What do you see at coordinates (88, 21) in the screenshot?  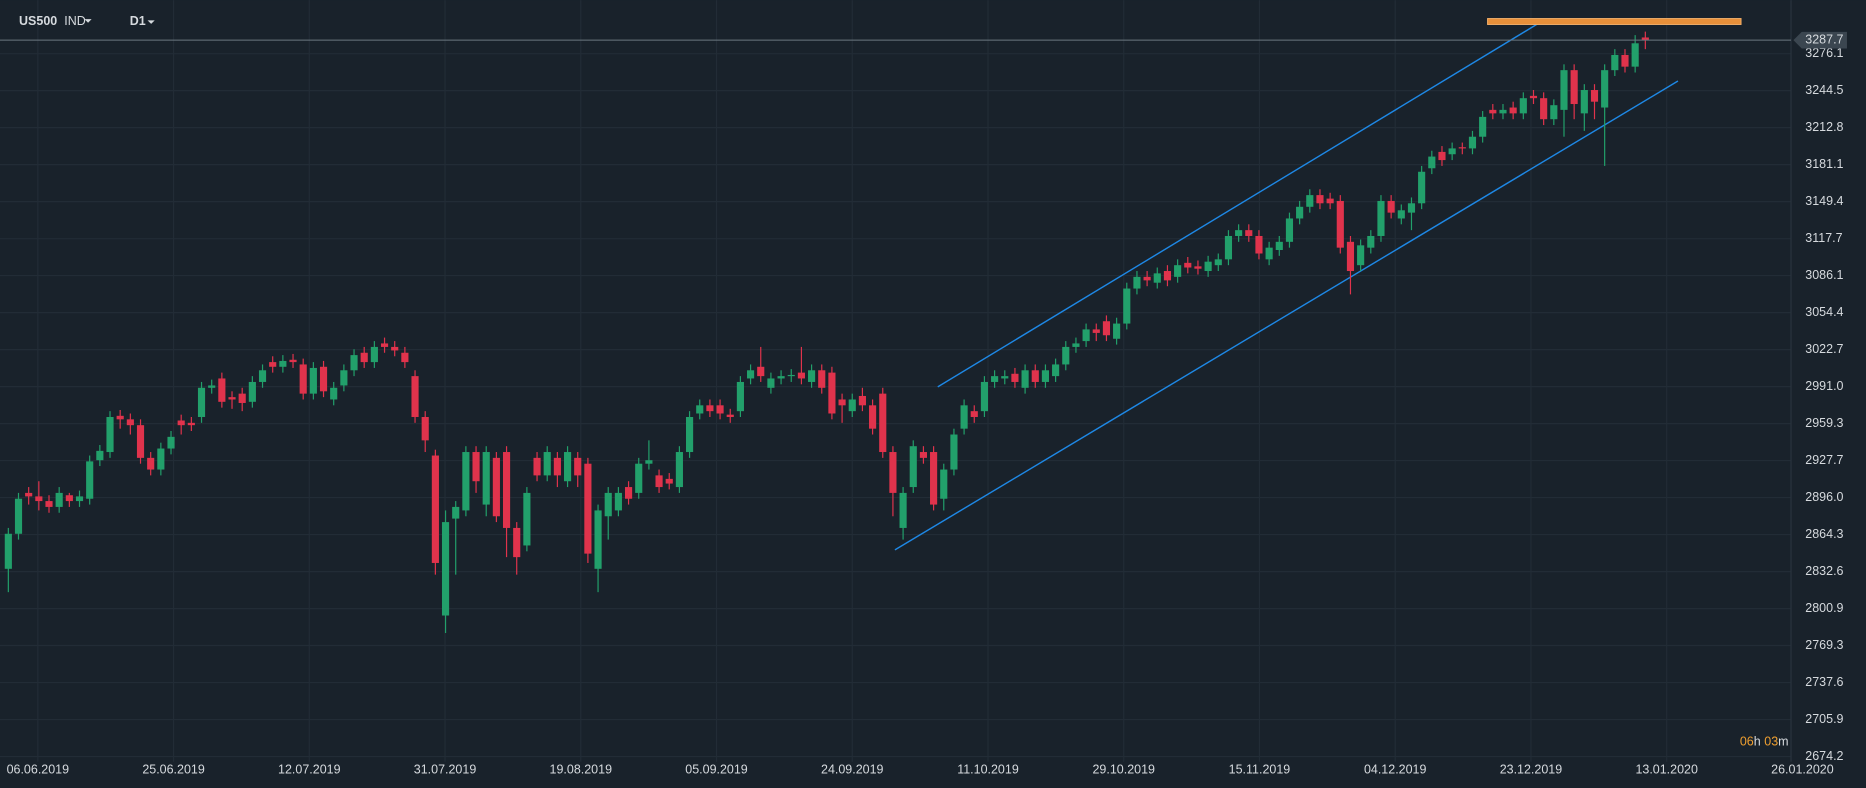 I see `symbol-dropdown-caret` at bounding box center [88, 21].